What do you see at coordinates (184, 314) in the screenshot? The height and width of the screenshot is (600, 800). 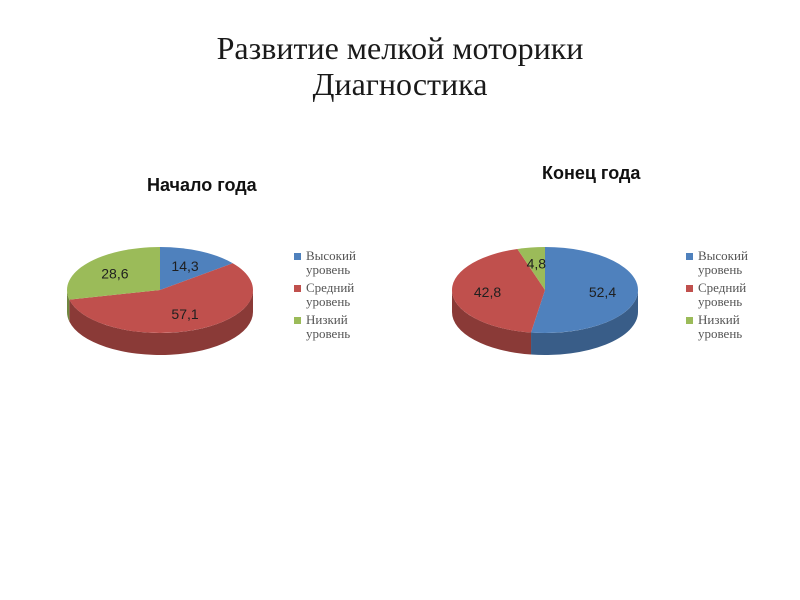 I see `data-label-medium: 57,1` at bounding box center [184, 314].